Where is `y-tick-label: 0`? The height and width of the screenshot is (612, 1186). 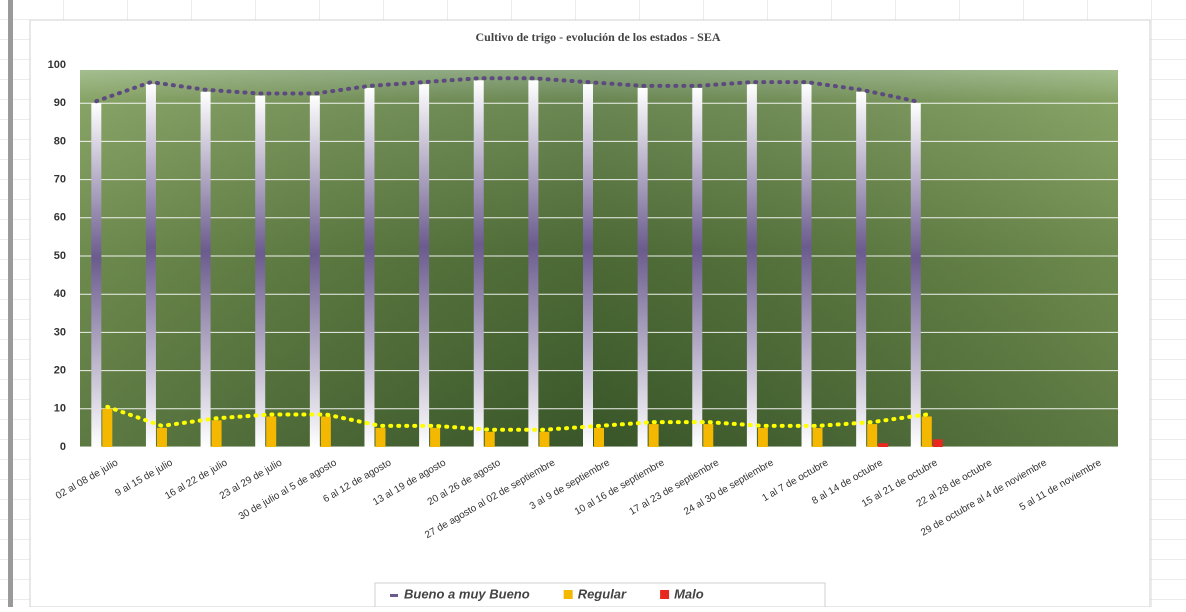
y-tick-label: 0 is located at coordinates (63, 447).